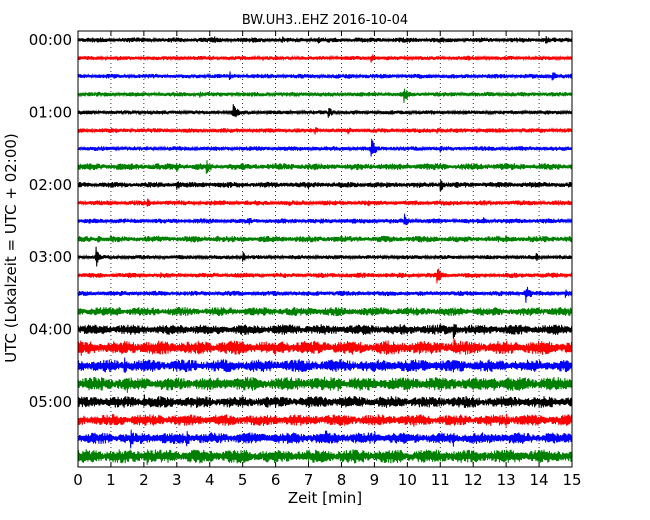 This screenshot has height=520, width=650. What do you see at coordinates (440, 480) in the screenshot?
I see `x-tick-label: 11` at bounding box center [440, 480].